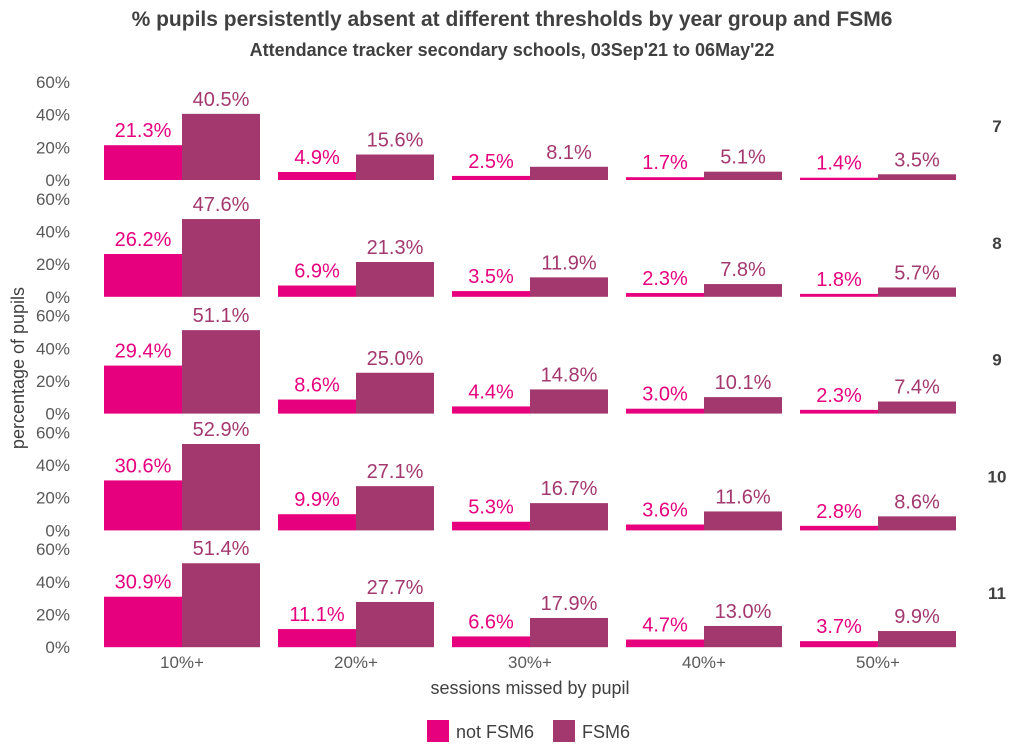 Image resolution: width=1024 pixels, height=755 pixels. What do you see at coordinates (221, 316) in the screenshot?
I see `data-label: 51.1%` at bounding box center [221, 316].